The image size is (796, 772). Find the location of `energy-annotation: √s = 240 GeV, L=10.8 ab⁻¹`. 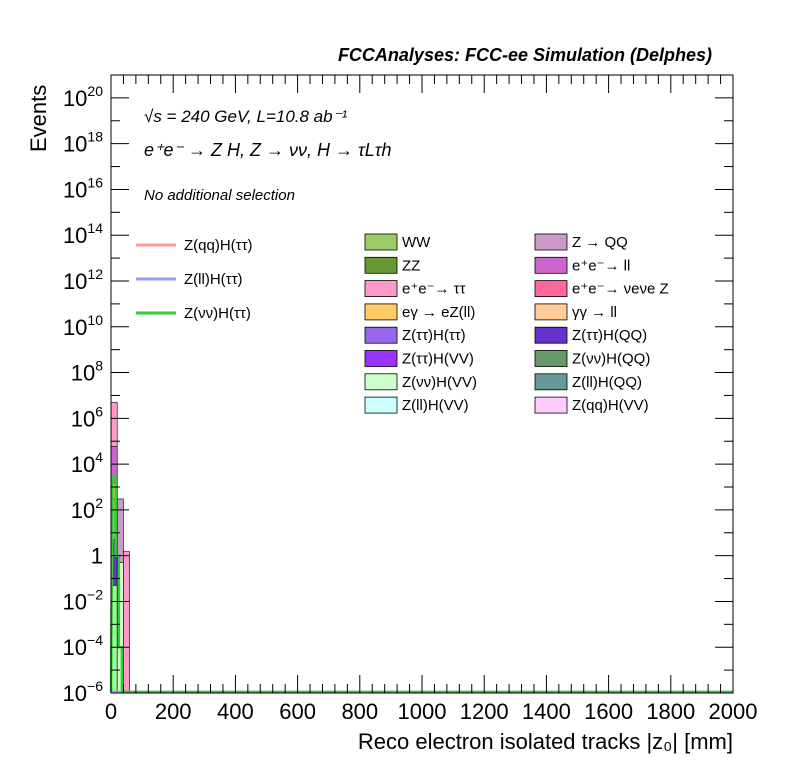

energy-annotation: √s = 240 GeV, L=10.8 ab⁻¹ is located at coordinates (246, 116).